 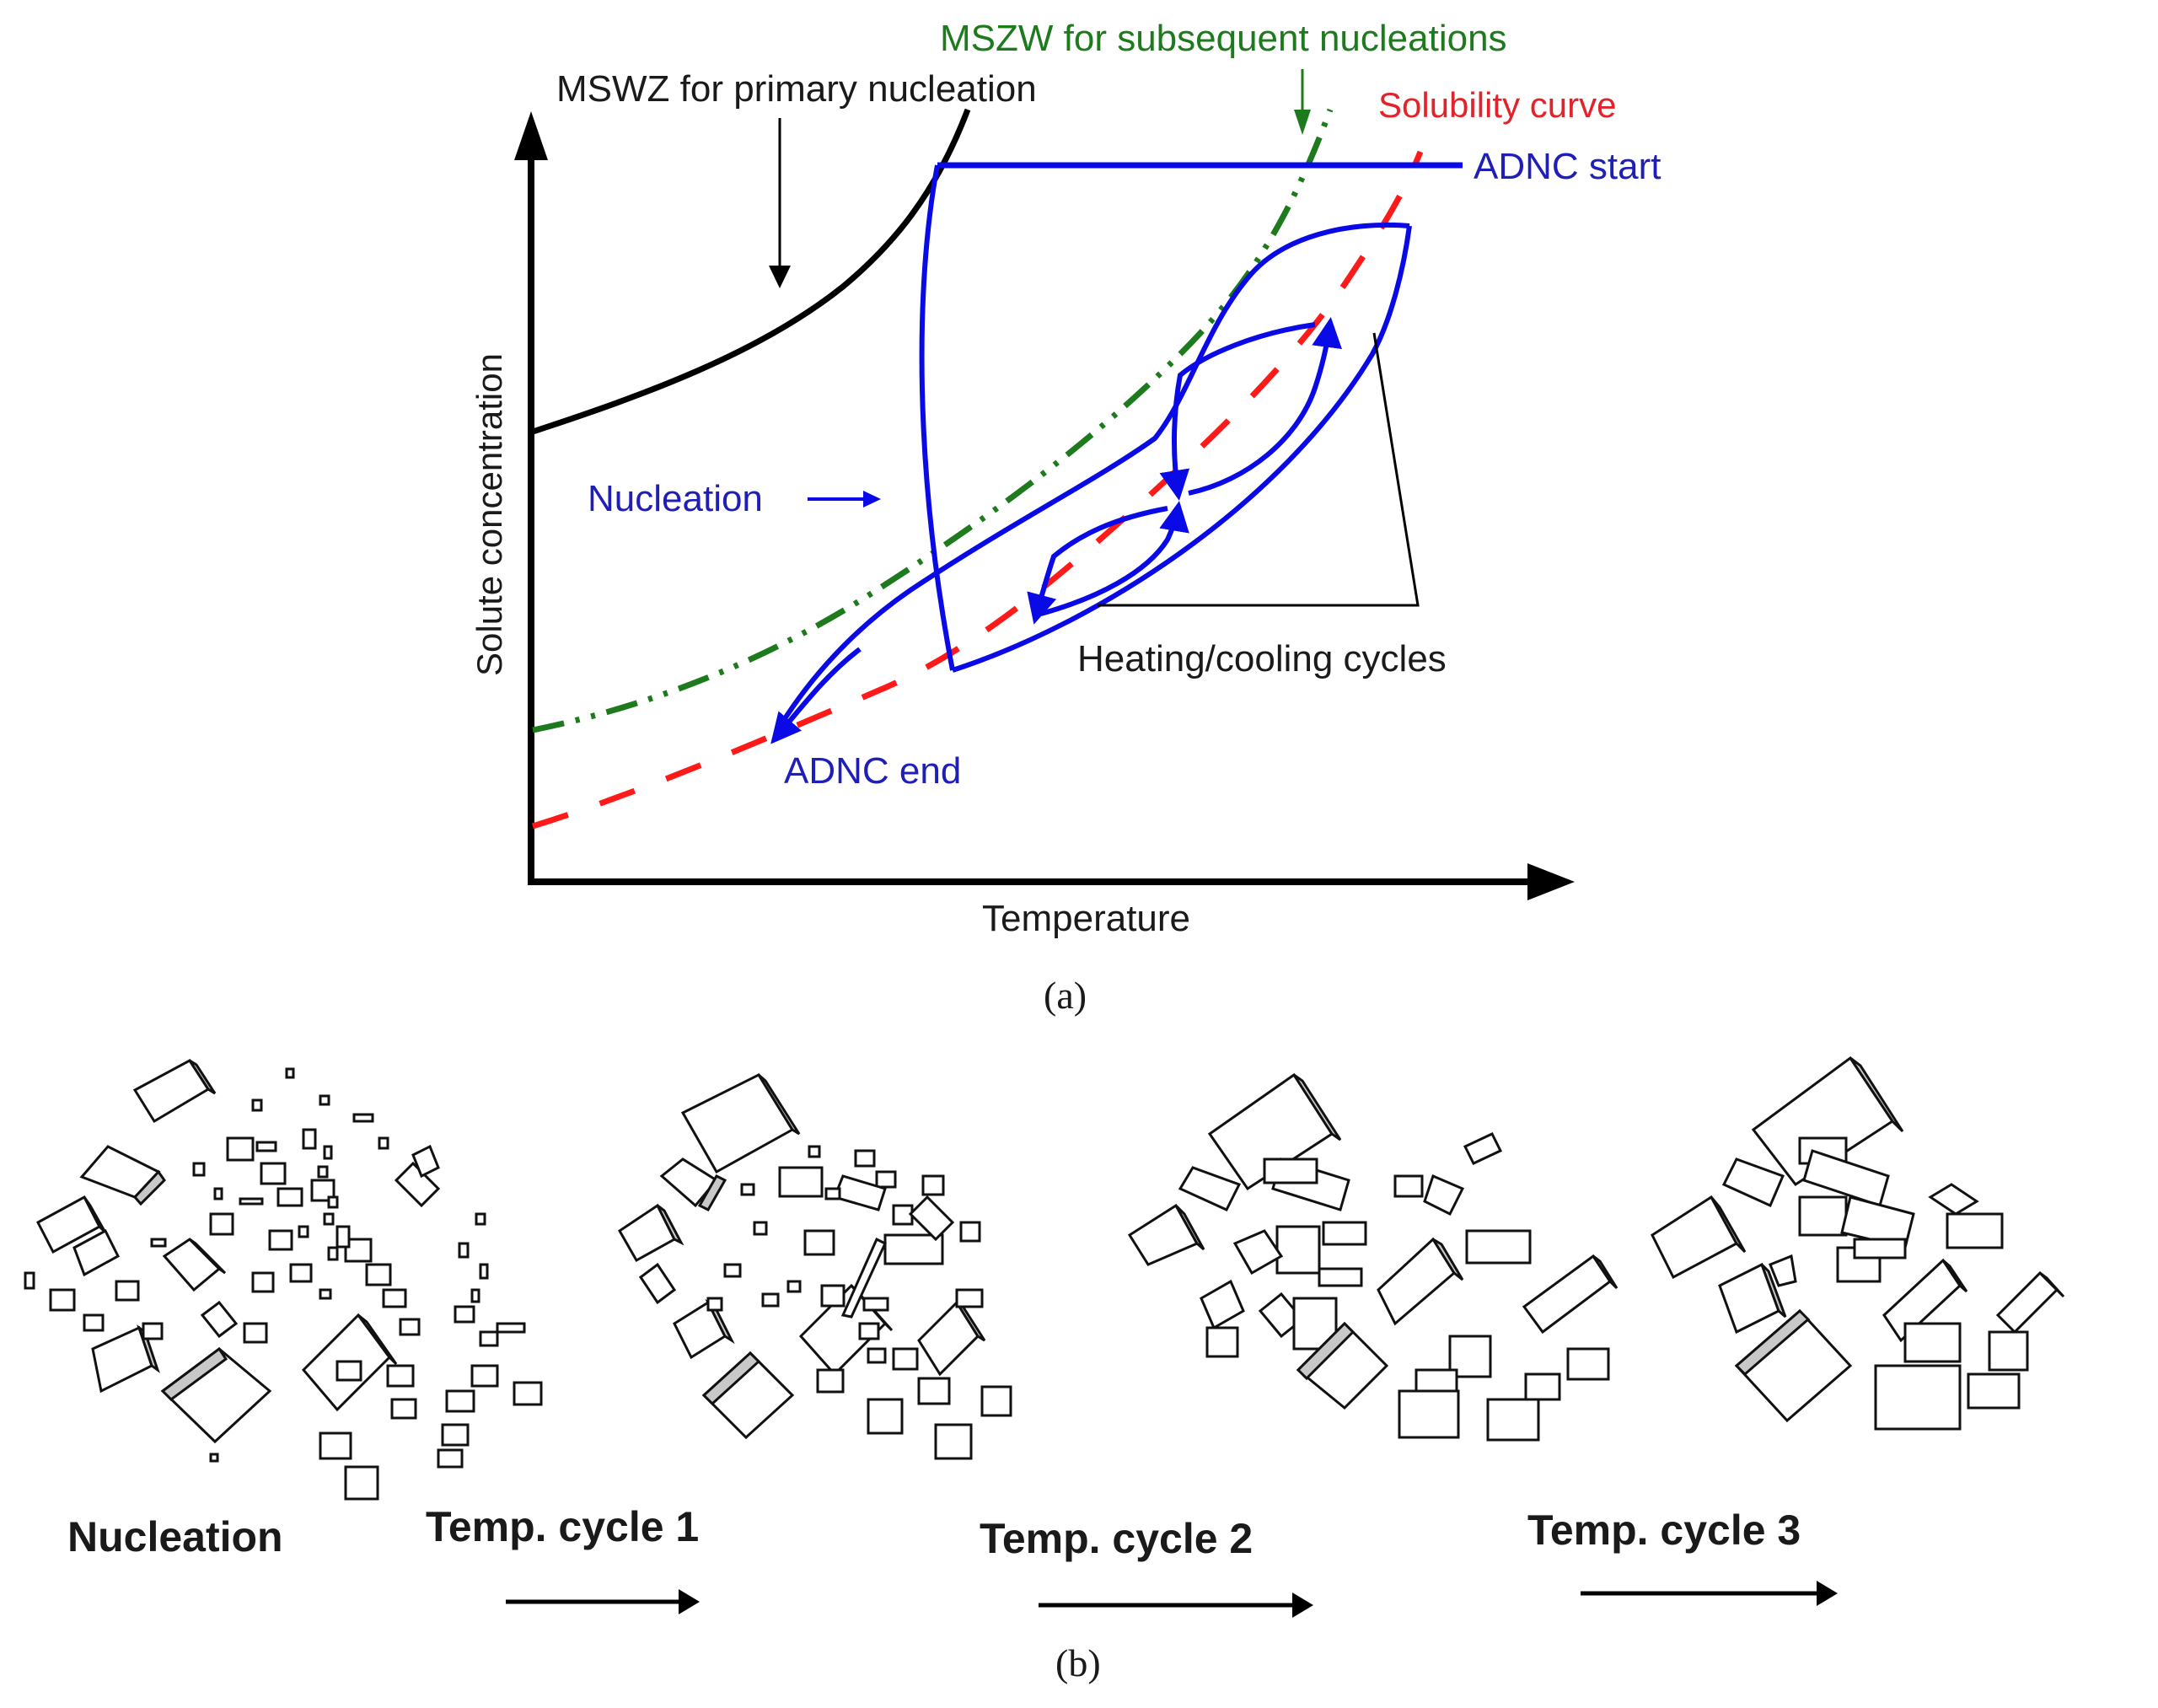 What do you see at coordinates (873, 771) in the screenshot?
I see `adnc-end-label: ADNC end` at bounding box center [873, 771].